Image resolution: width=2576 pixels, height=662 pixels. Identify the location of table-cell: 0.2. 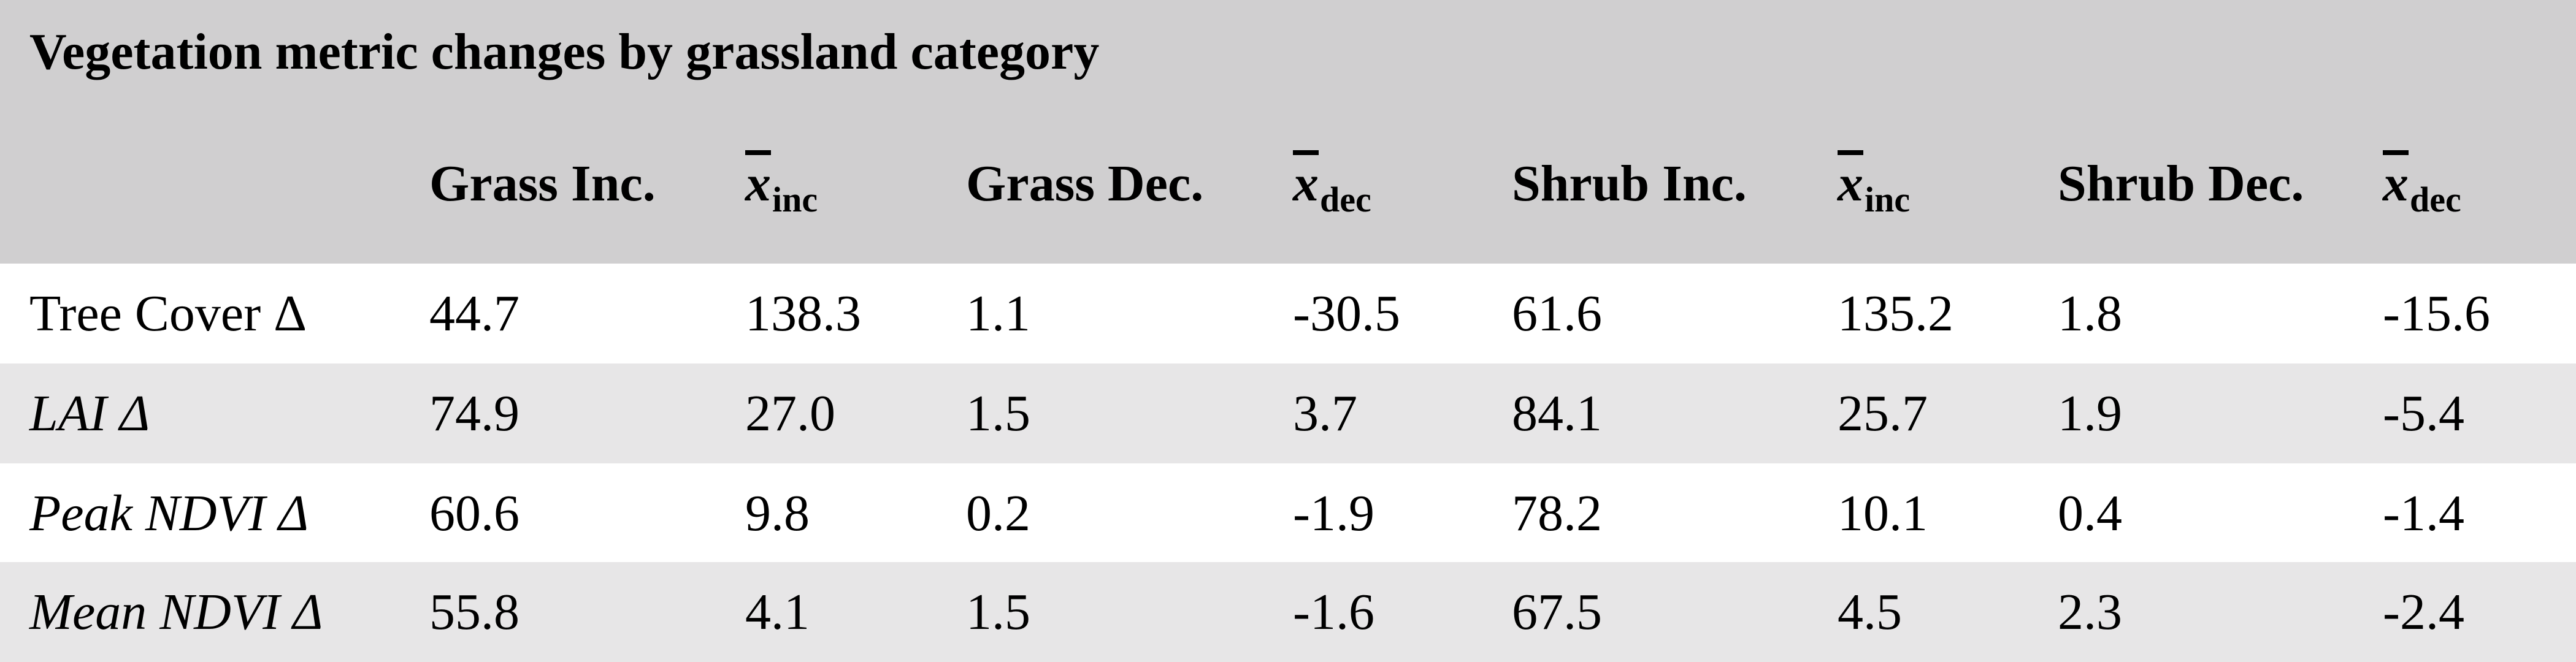
(998, 513).